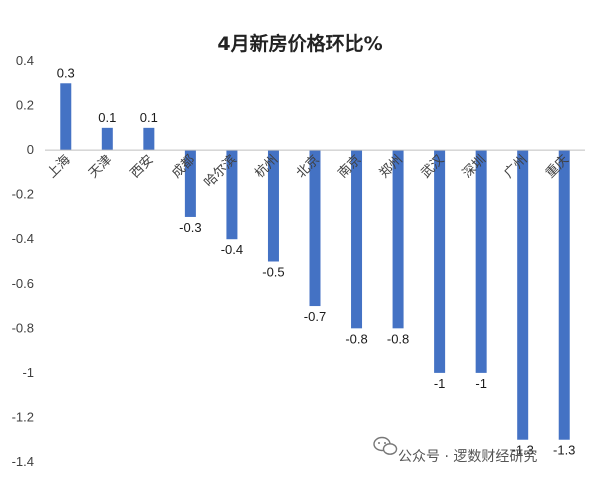 This screenshot has height=481, width=600. I want to click on y-tick-label: -0.8, so click(23, 327).